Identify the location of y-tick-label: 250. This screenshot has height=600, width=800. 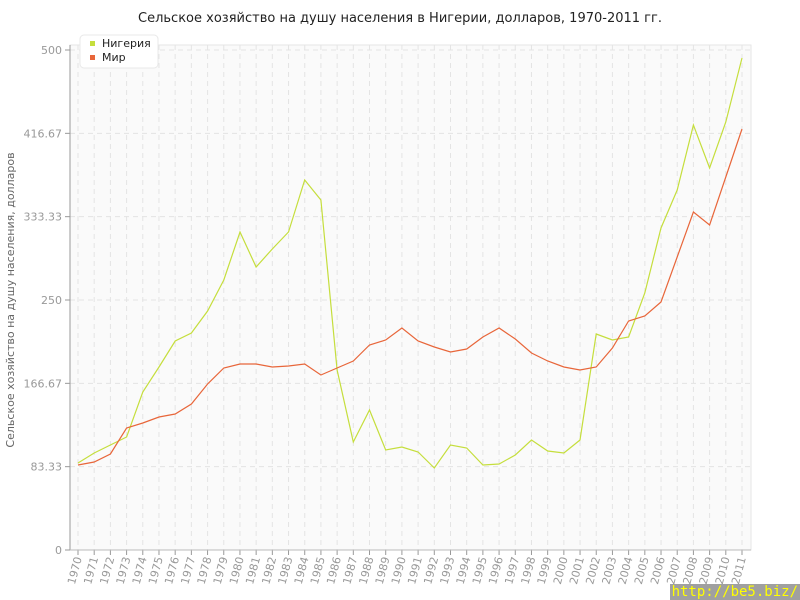
(51, 300).